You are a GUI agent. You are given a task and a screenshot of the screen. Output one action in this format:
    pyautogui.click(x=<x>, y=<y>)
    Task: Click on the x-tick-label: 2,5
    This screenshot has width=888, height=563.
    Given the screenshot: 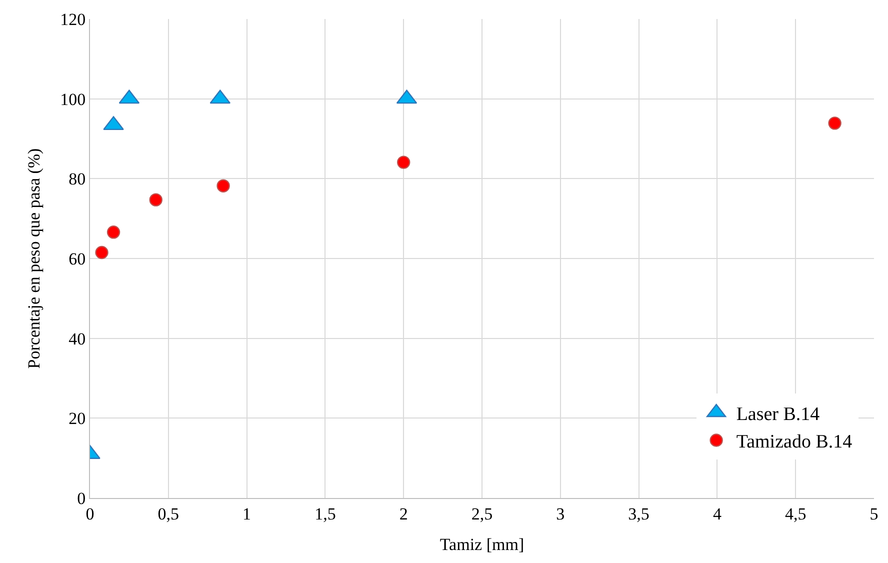 What is the action you would take?
    pyautogui.click(x=482, y=514)
    